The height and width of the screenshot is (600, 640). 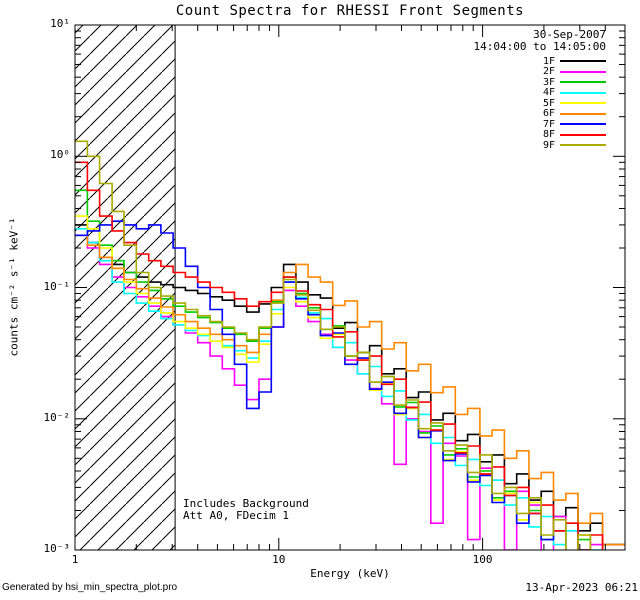 I want to click on y-axis-label: counts cm⁻² s⁻¹ keV⁻¹, so click(x=14, y=287).